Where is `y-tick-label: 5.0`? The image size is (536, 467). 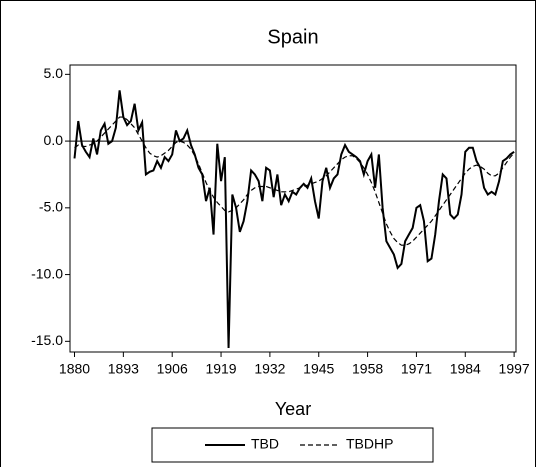 y-tick-label: 5.0 is located at coordinates (54, 73).